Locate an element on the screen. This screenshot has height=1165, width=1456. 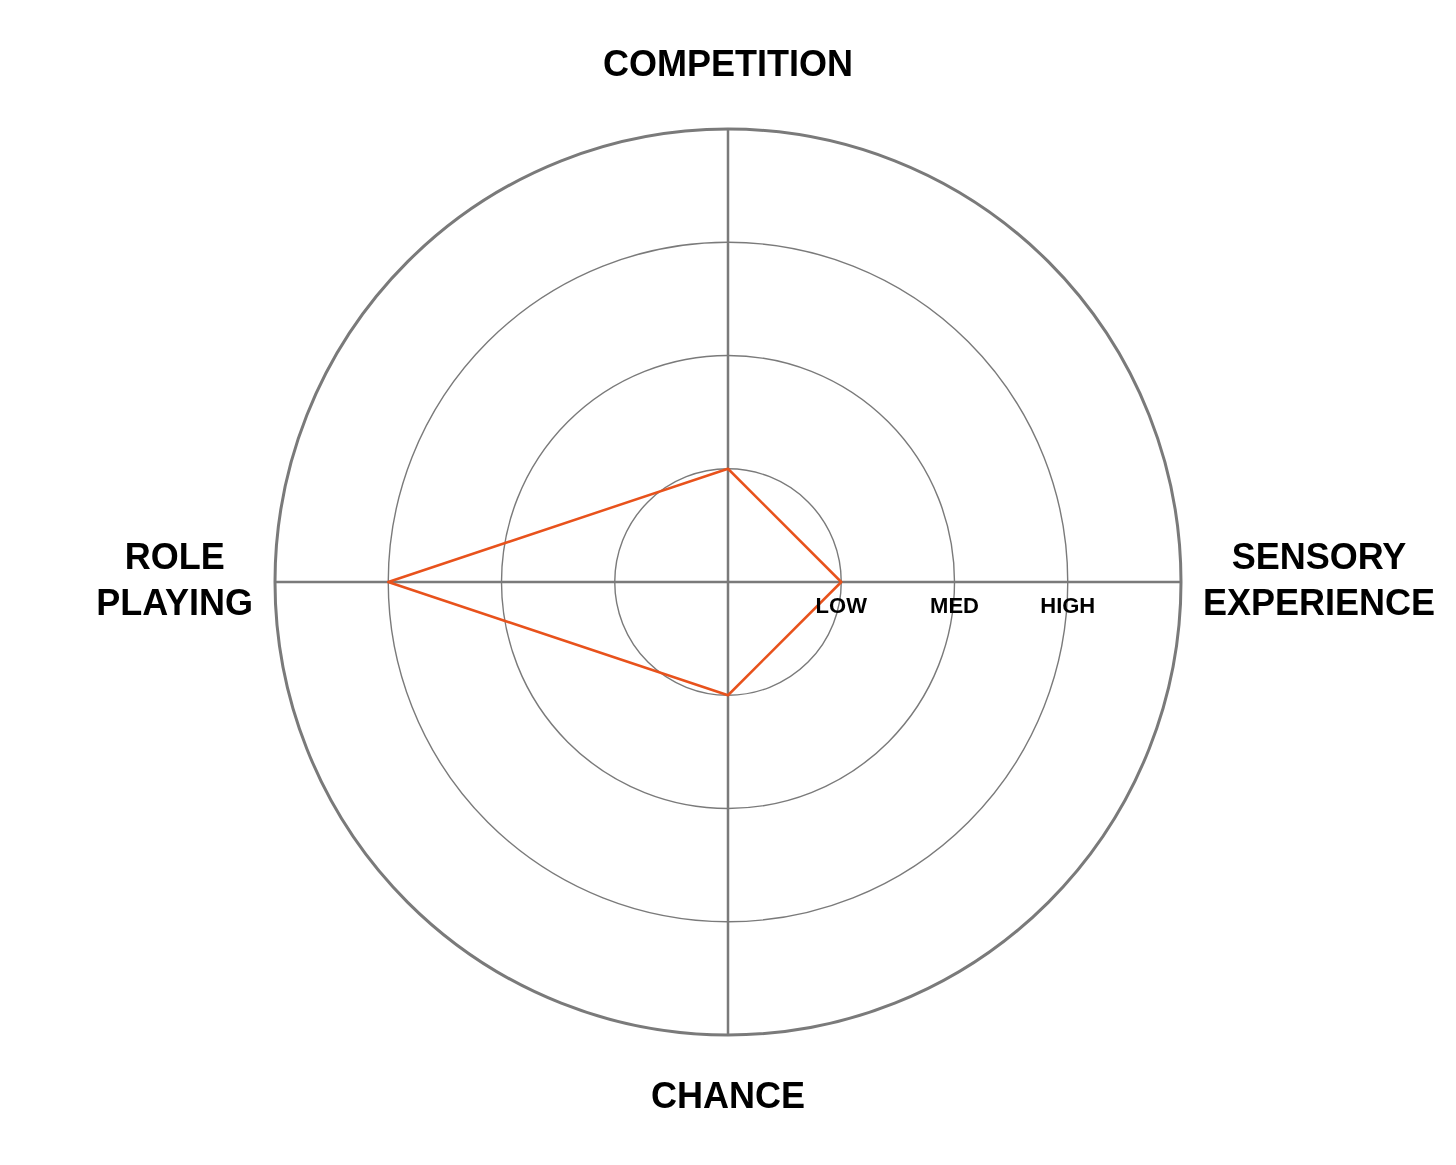
y-tick-label: HIGH is located at coordinates (1068, 606).